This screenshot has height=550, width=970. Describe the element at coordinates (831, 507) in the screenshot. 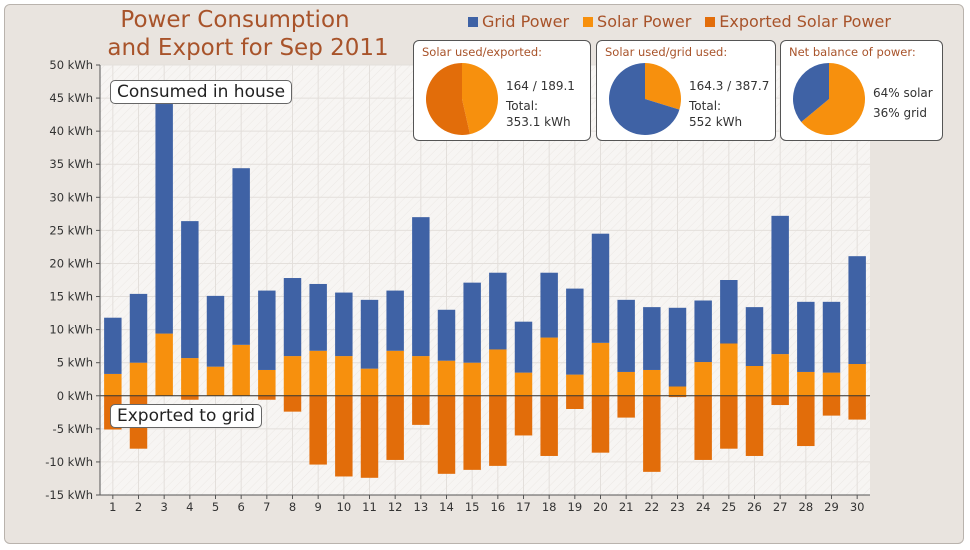

I see `x-tick-label: 29` at that location.